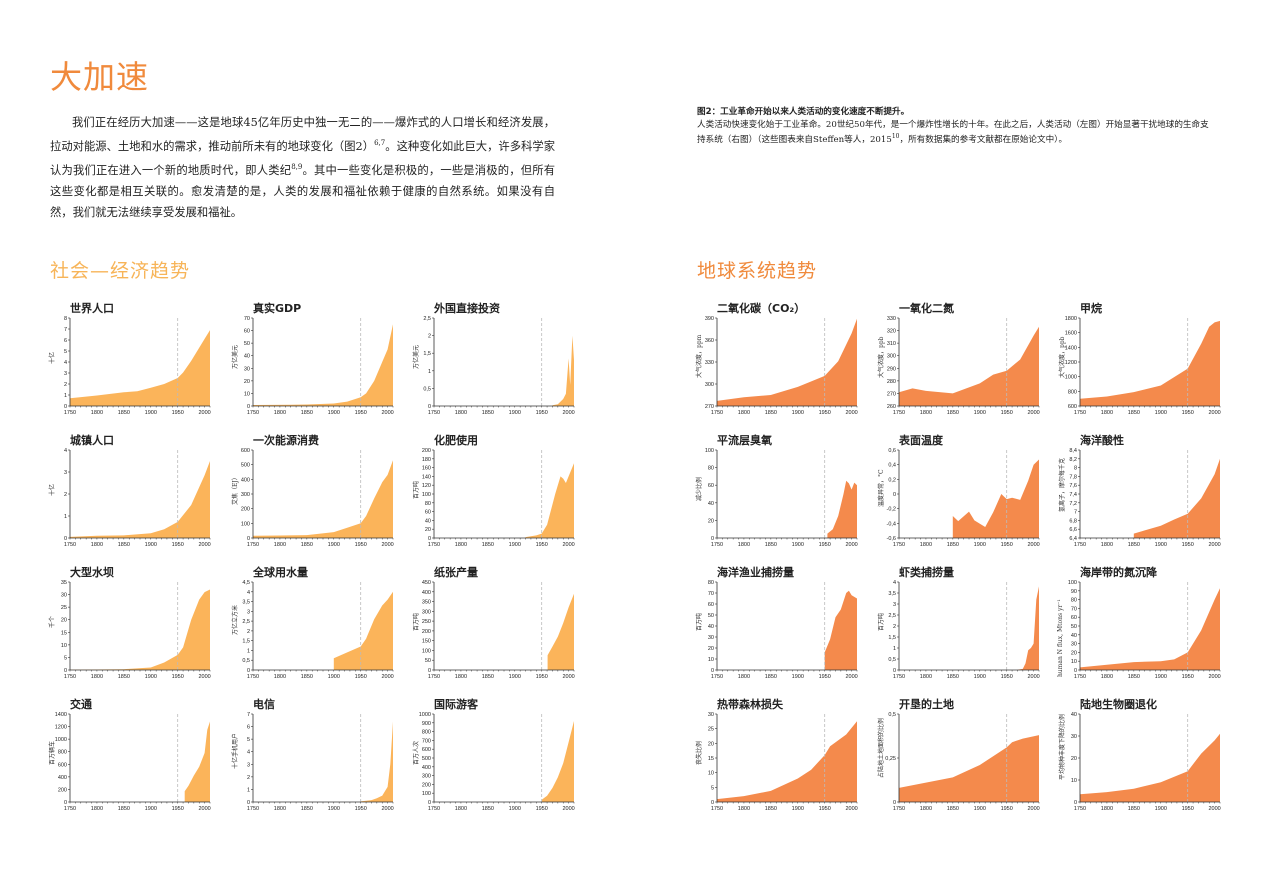  Describe the element at coordinates (65, 341) in the screenshot. I see `y-tick-label: 6` at that location.